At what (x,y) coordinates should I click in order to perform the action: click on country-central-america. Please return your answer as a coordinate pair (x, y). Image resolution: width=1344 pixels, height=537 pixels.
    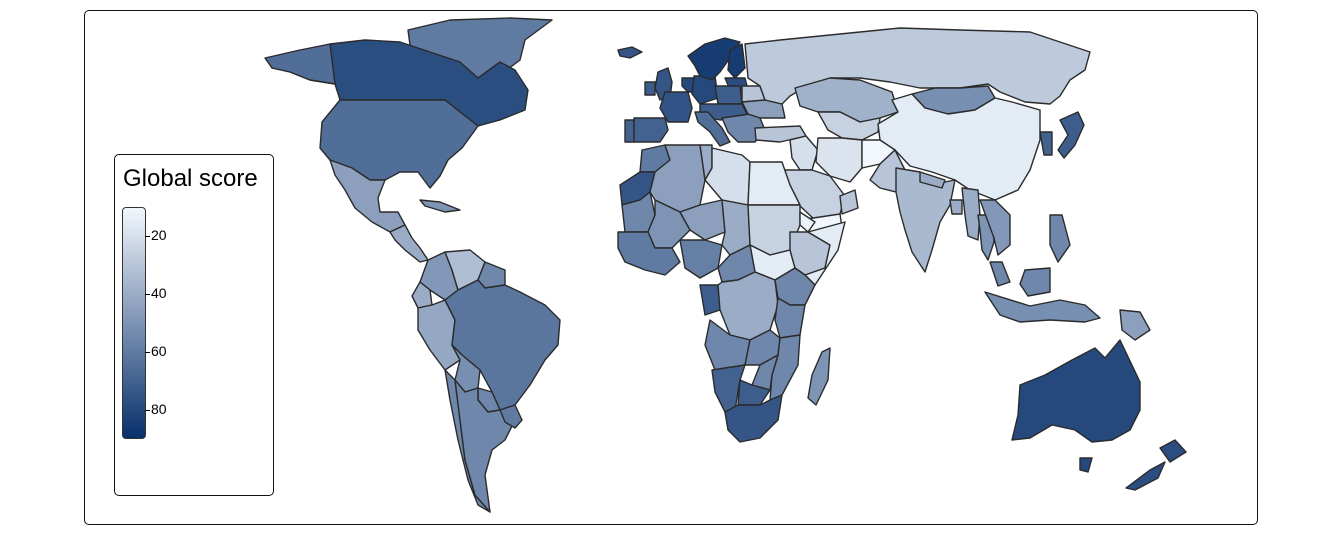
    Looking at the image, I should click on (409, 243).